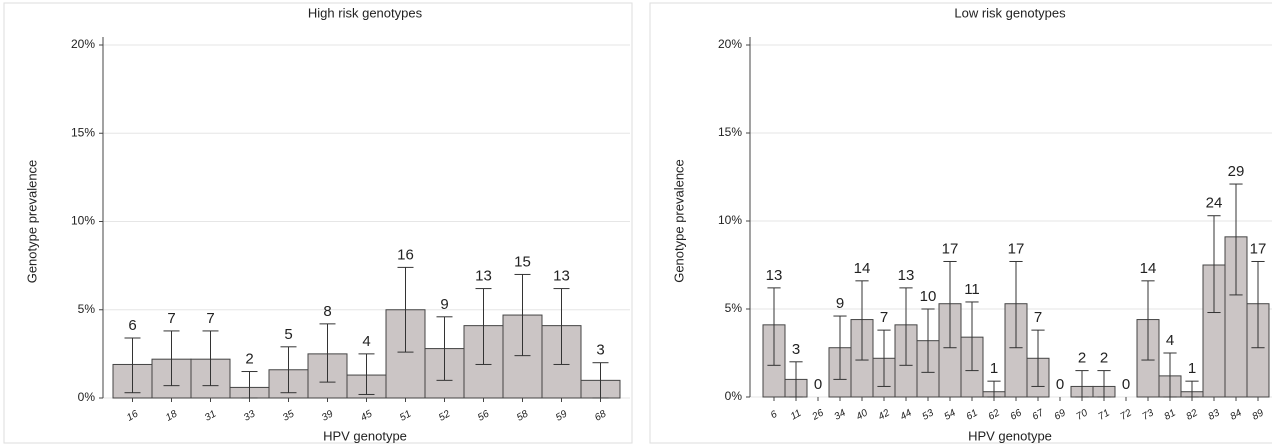 Image resolution: width=1272 pixels, height=446 pixels. I want to click on x-tick-label: 69, so click(1061, 414).